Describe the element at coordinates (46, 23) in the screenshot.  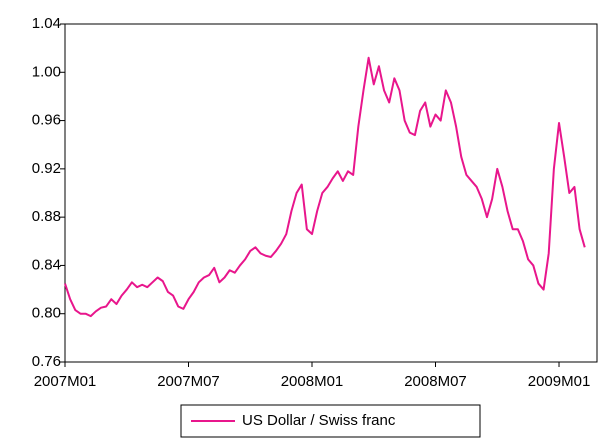
I see `y-tick-label: 1.04` at that location.